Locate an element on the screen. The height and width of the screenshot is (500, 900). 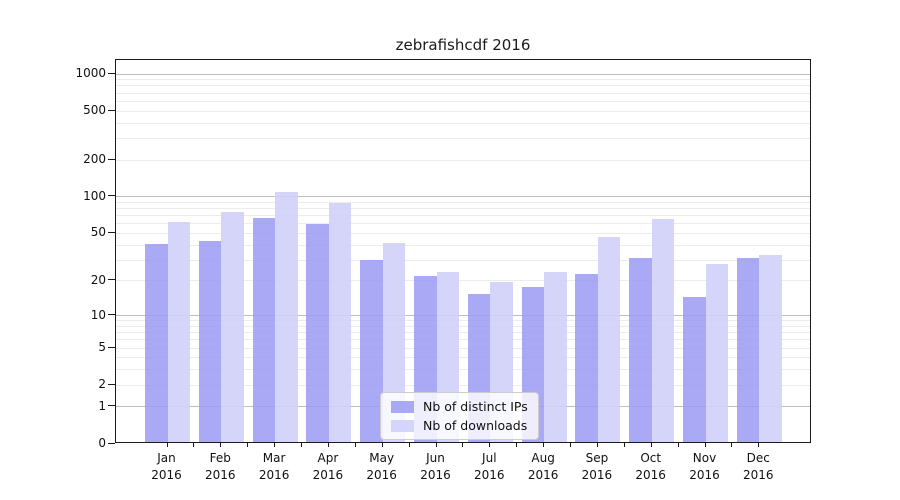
y-tick-label: 5 is located at coordinates (102, 347).